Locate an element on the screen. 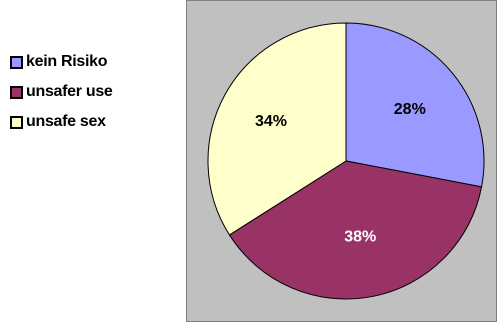 The height and width of the screenshot is (322, 497). legend-item-kein-risiko: kein Risiko is located at coordinates (61, 62).